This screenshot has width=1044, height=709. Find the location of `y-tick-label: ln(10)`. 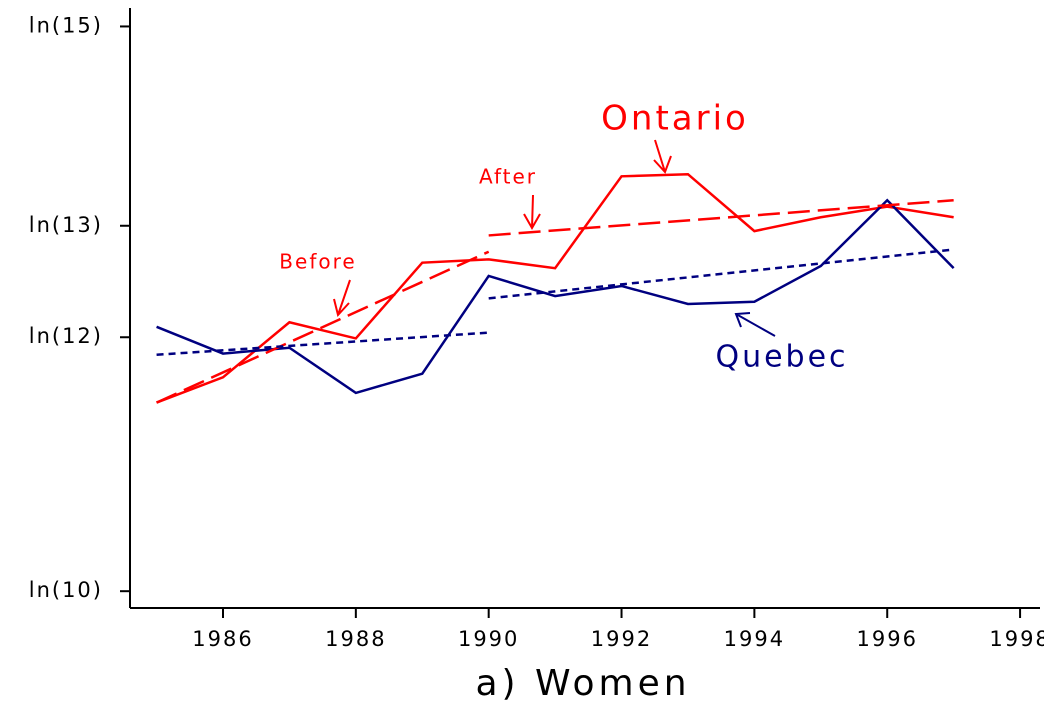

y-tick-label: ln(10) is located at coordinates (66, 590).